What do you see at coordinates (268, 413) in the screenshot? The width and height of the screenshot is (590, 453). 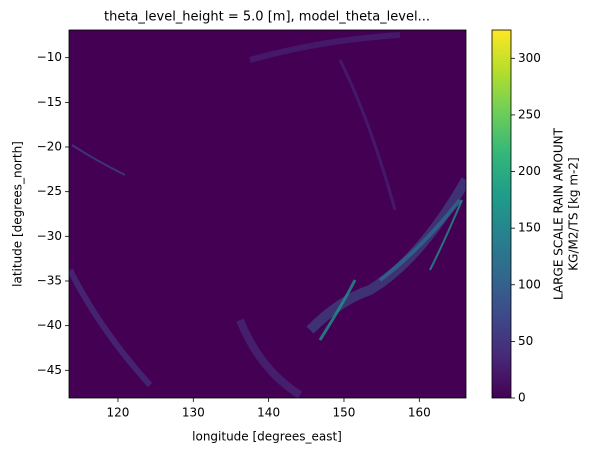 I see `x-tick-label: 140` at bounding box center [268, 413].